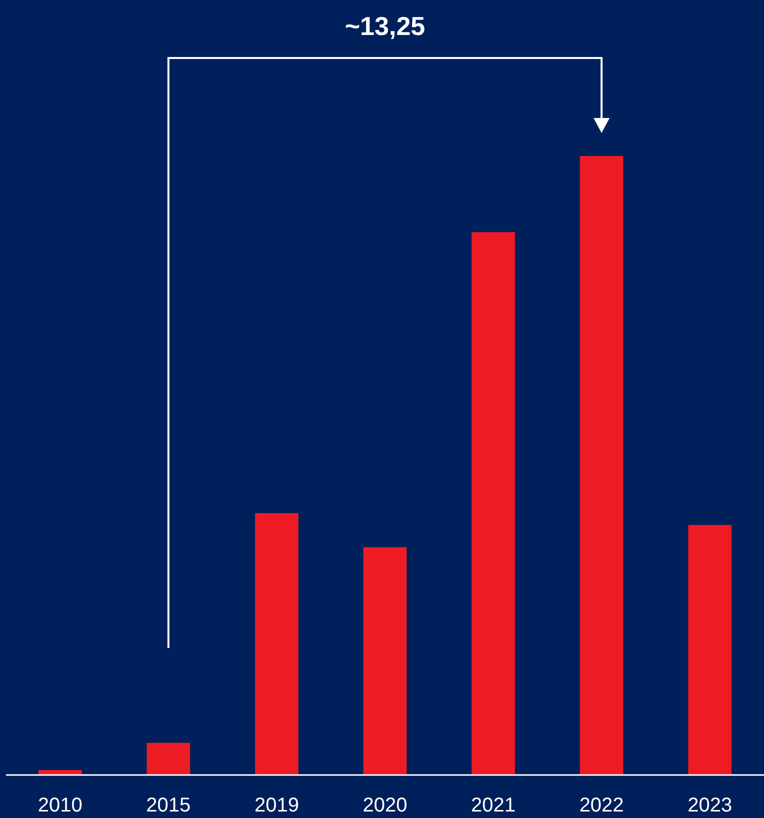 The image size is (764, 818). I want to click on text: ~13,25, so click(385, 25).